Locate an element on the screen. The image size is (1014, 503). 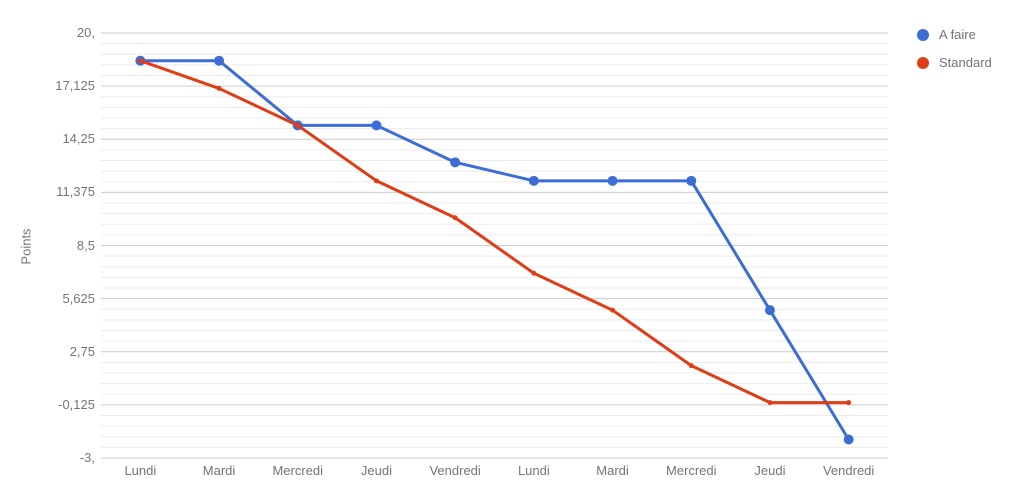
y-tick-label: -0,125 is located at coordinates (76, 404).